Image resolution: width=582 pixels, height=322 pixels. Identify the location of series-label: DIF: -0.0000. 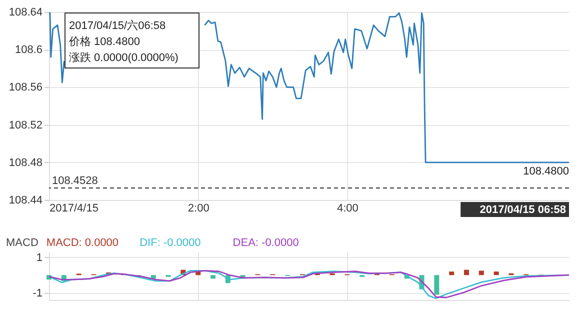
(170, 243).